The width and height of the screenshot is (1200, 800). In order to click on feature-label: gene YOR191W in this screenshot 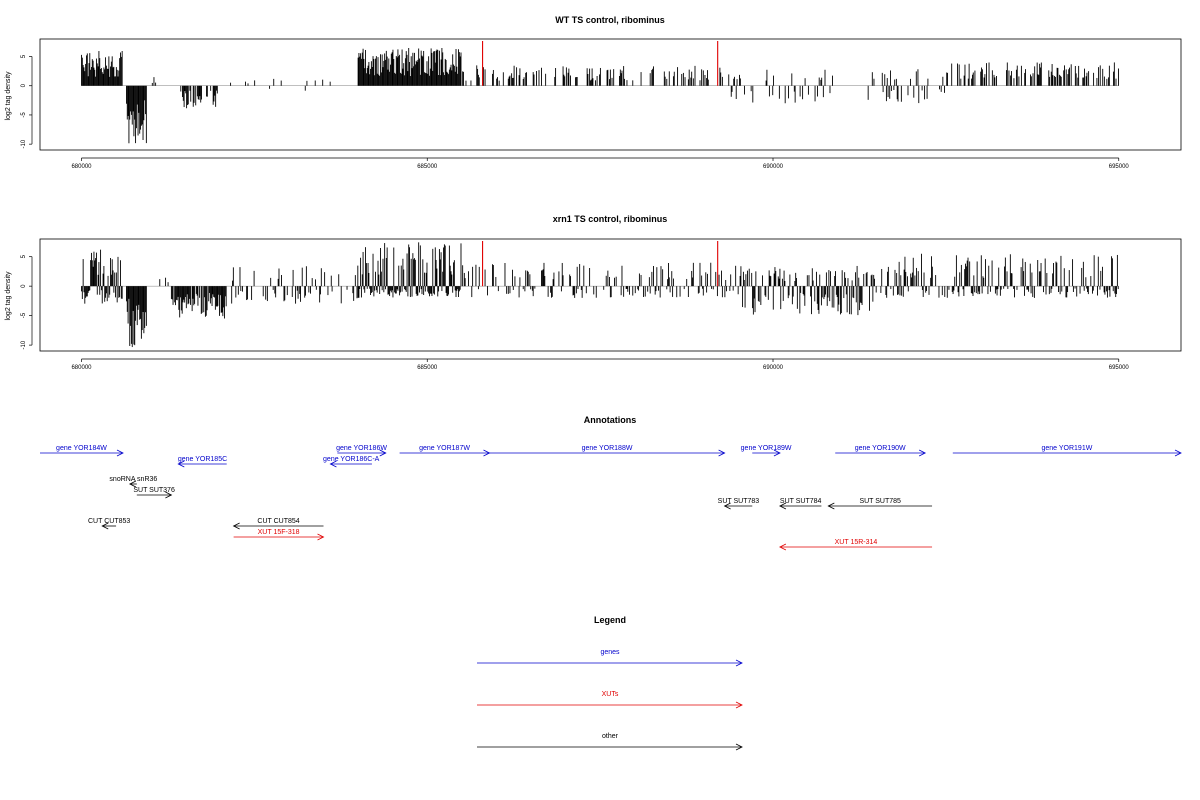, I will do `click(1066, 448)`.